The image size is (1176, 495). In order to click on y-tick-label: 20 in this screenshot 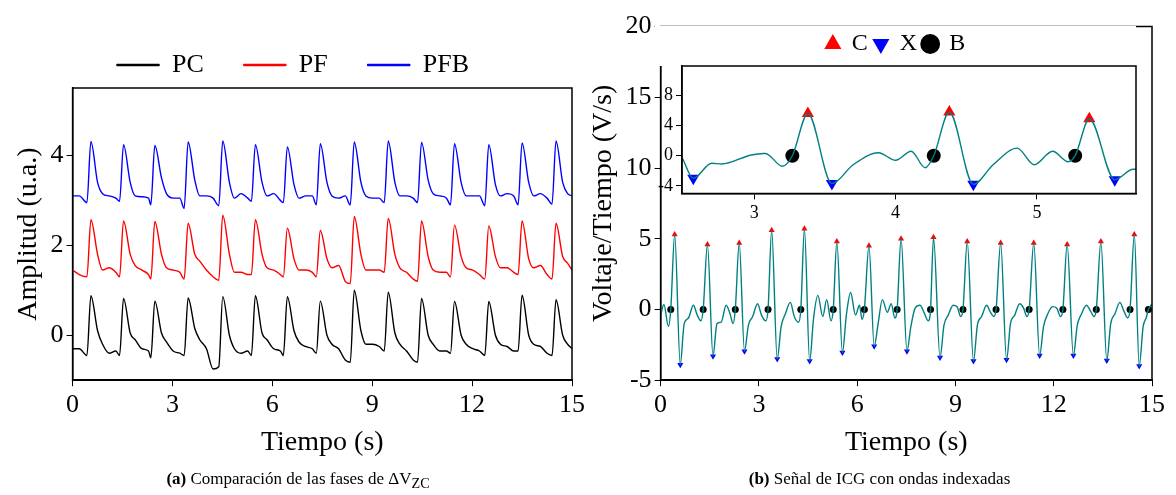, I will do `click(638, 25)`.